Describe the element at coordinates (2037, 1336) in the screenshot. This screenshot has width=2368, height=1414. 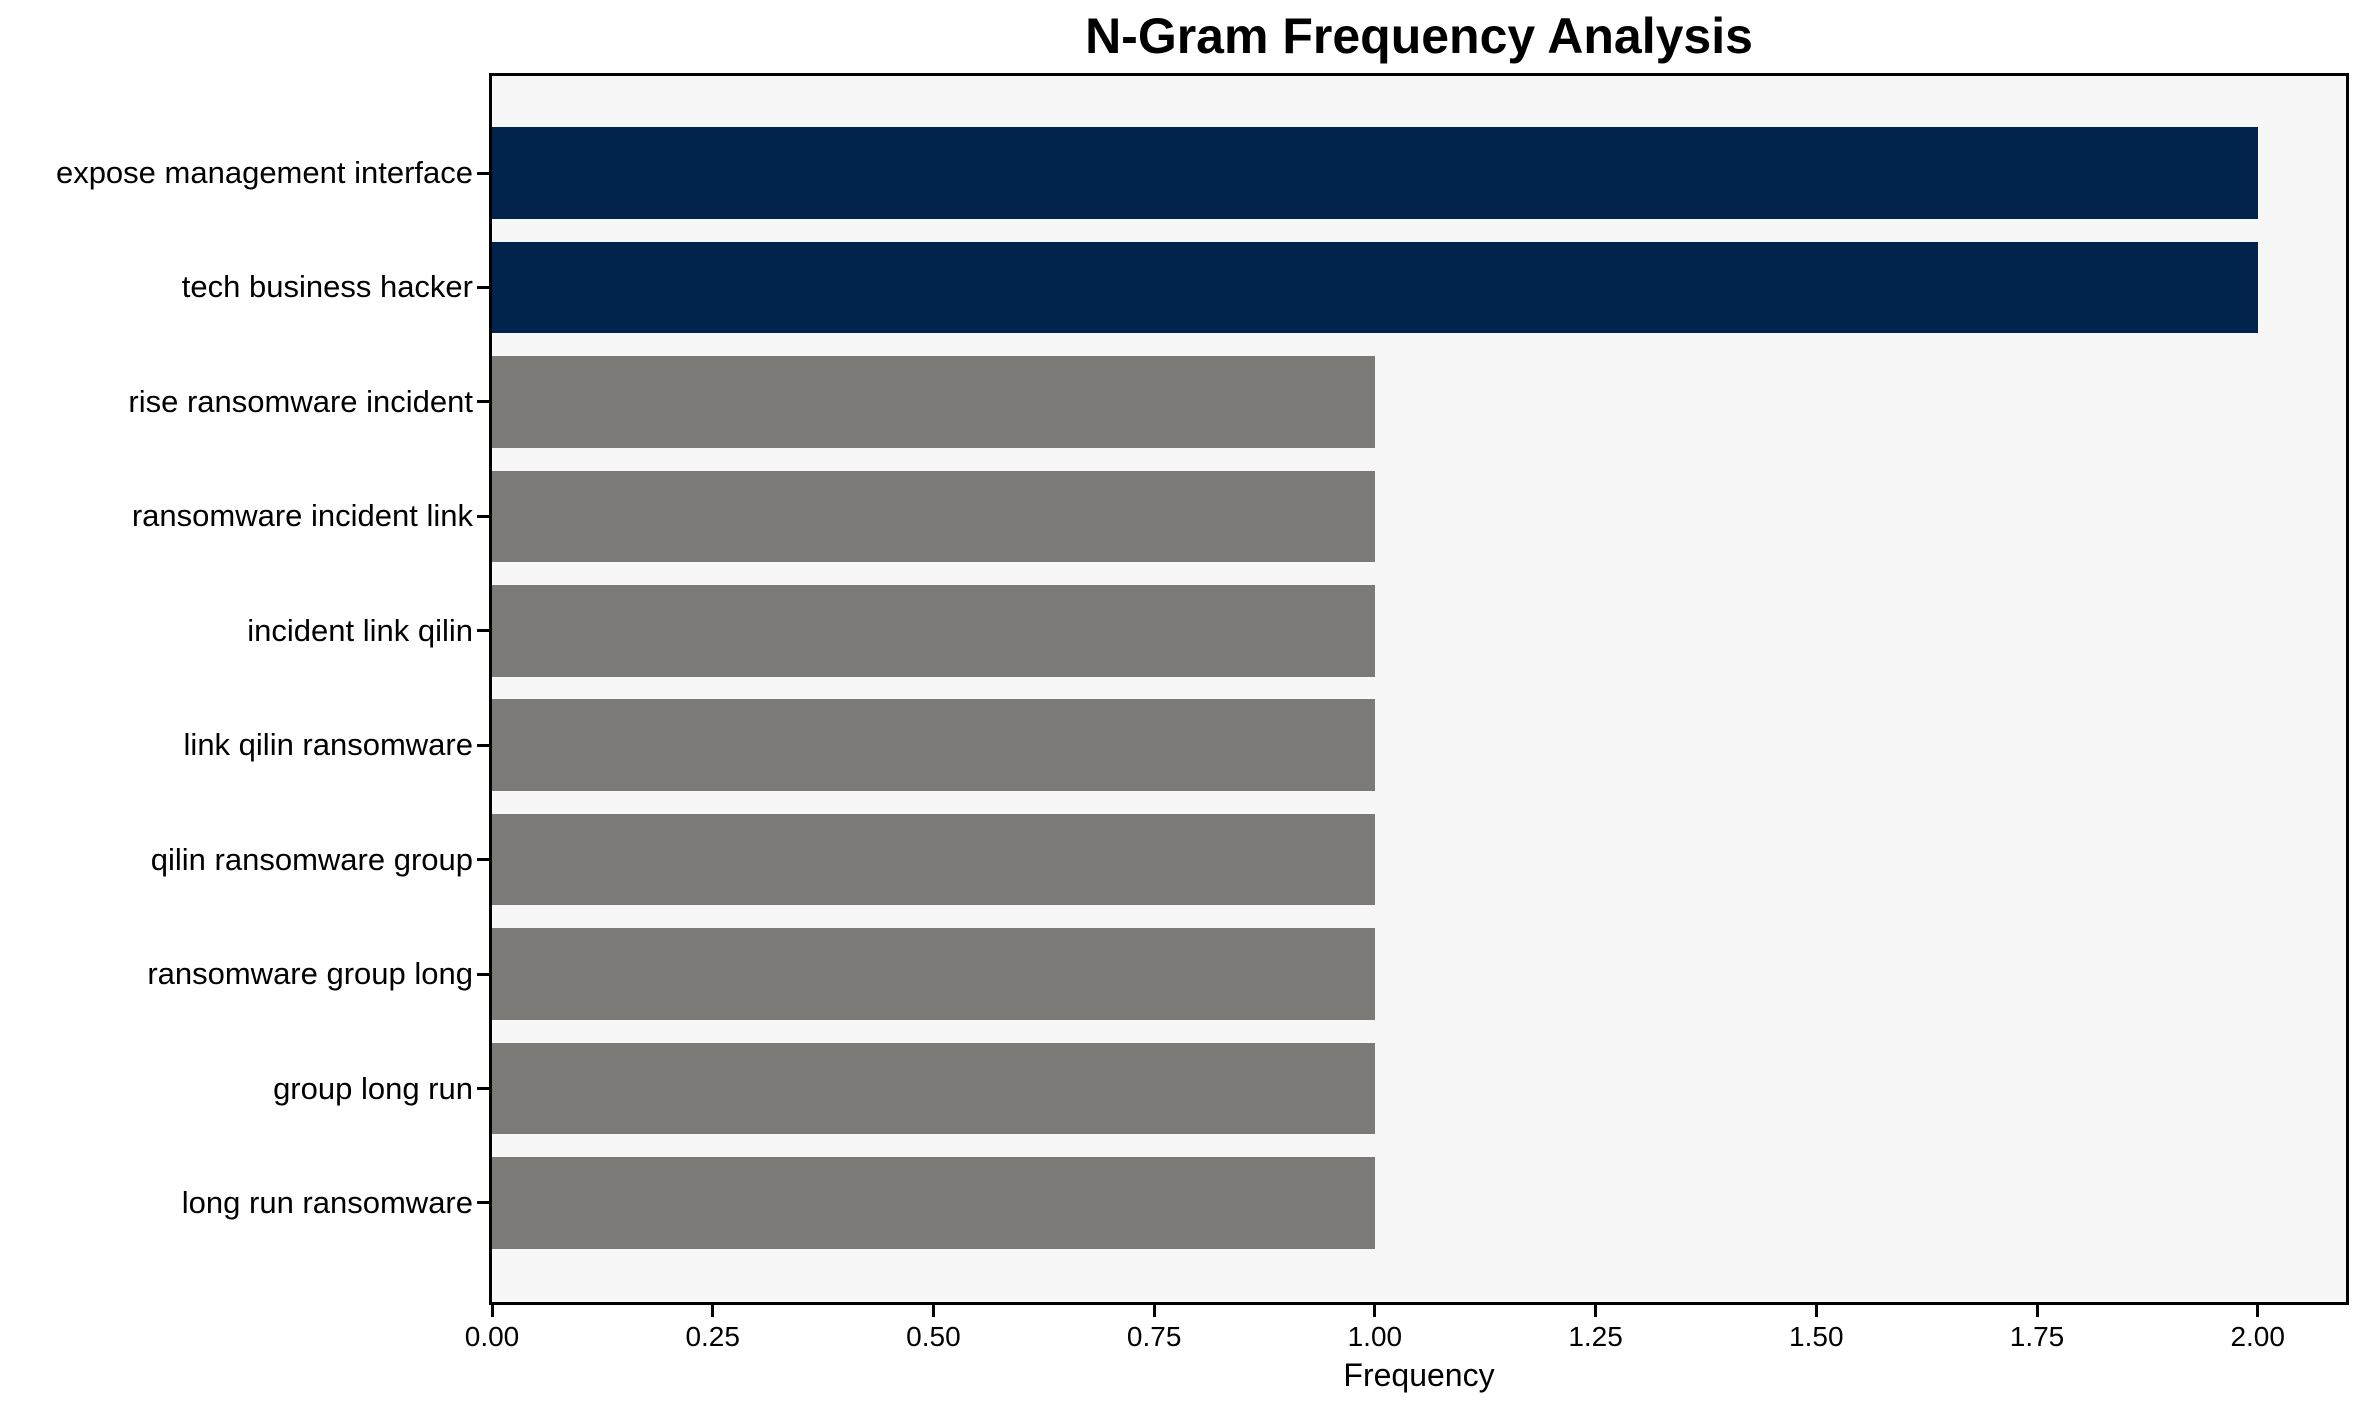
I see `x-tick-label: 1.75` at that location.